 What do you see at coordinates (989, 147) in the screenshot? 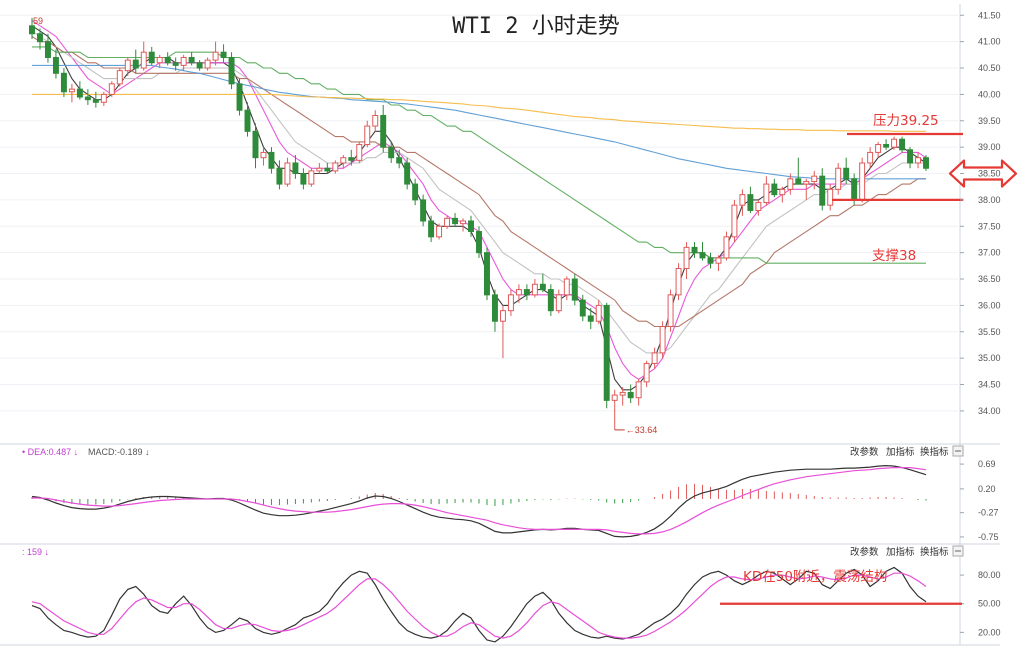
I see `y-tick-label: 39.00` at bounding box center [989, 147].